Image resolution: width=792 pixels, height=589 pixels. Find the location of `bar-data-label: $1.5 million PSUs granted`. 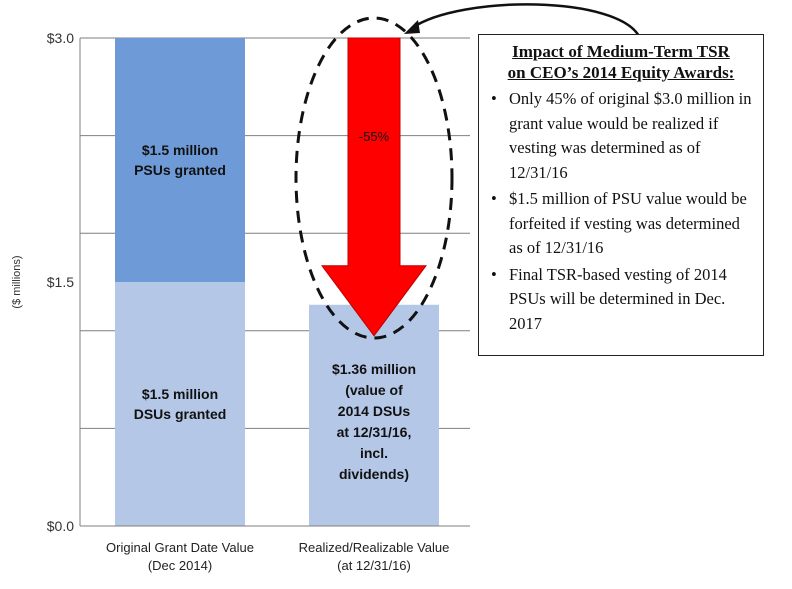

bar-data-label: $1.5 million PSUs granted is located at coordinates (180, 160).